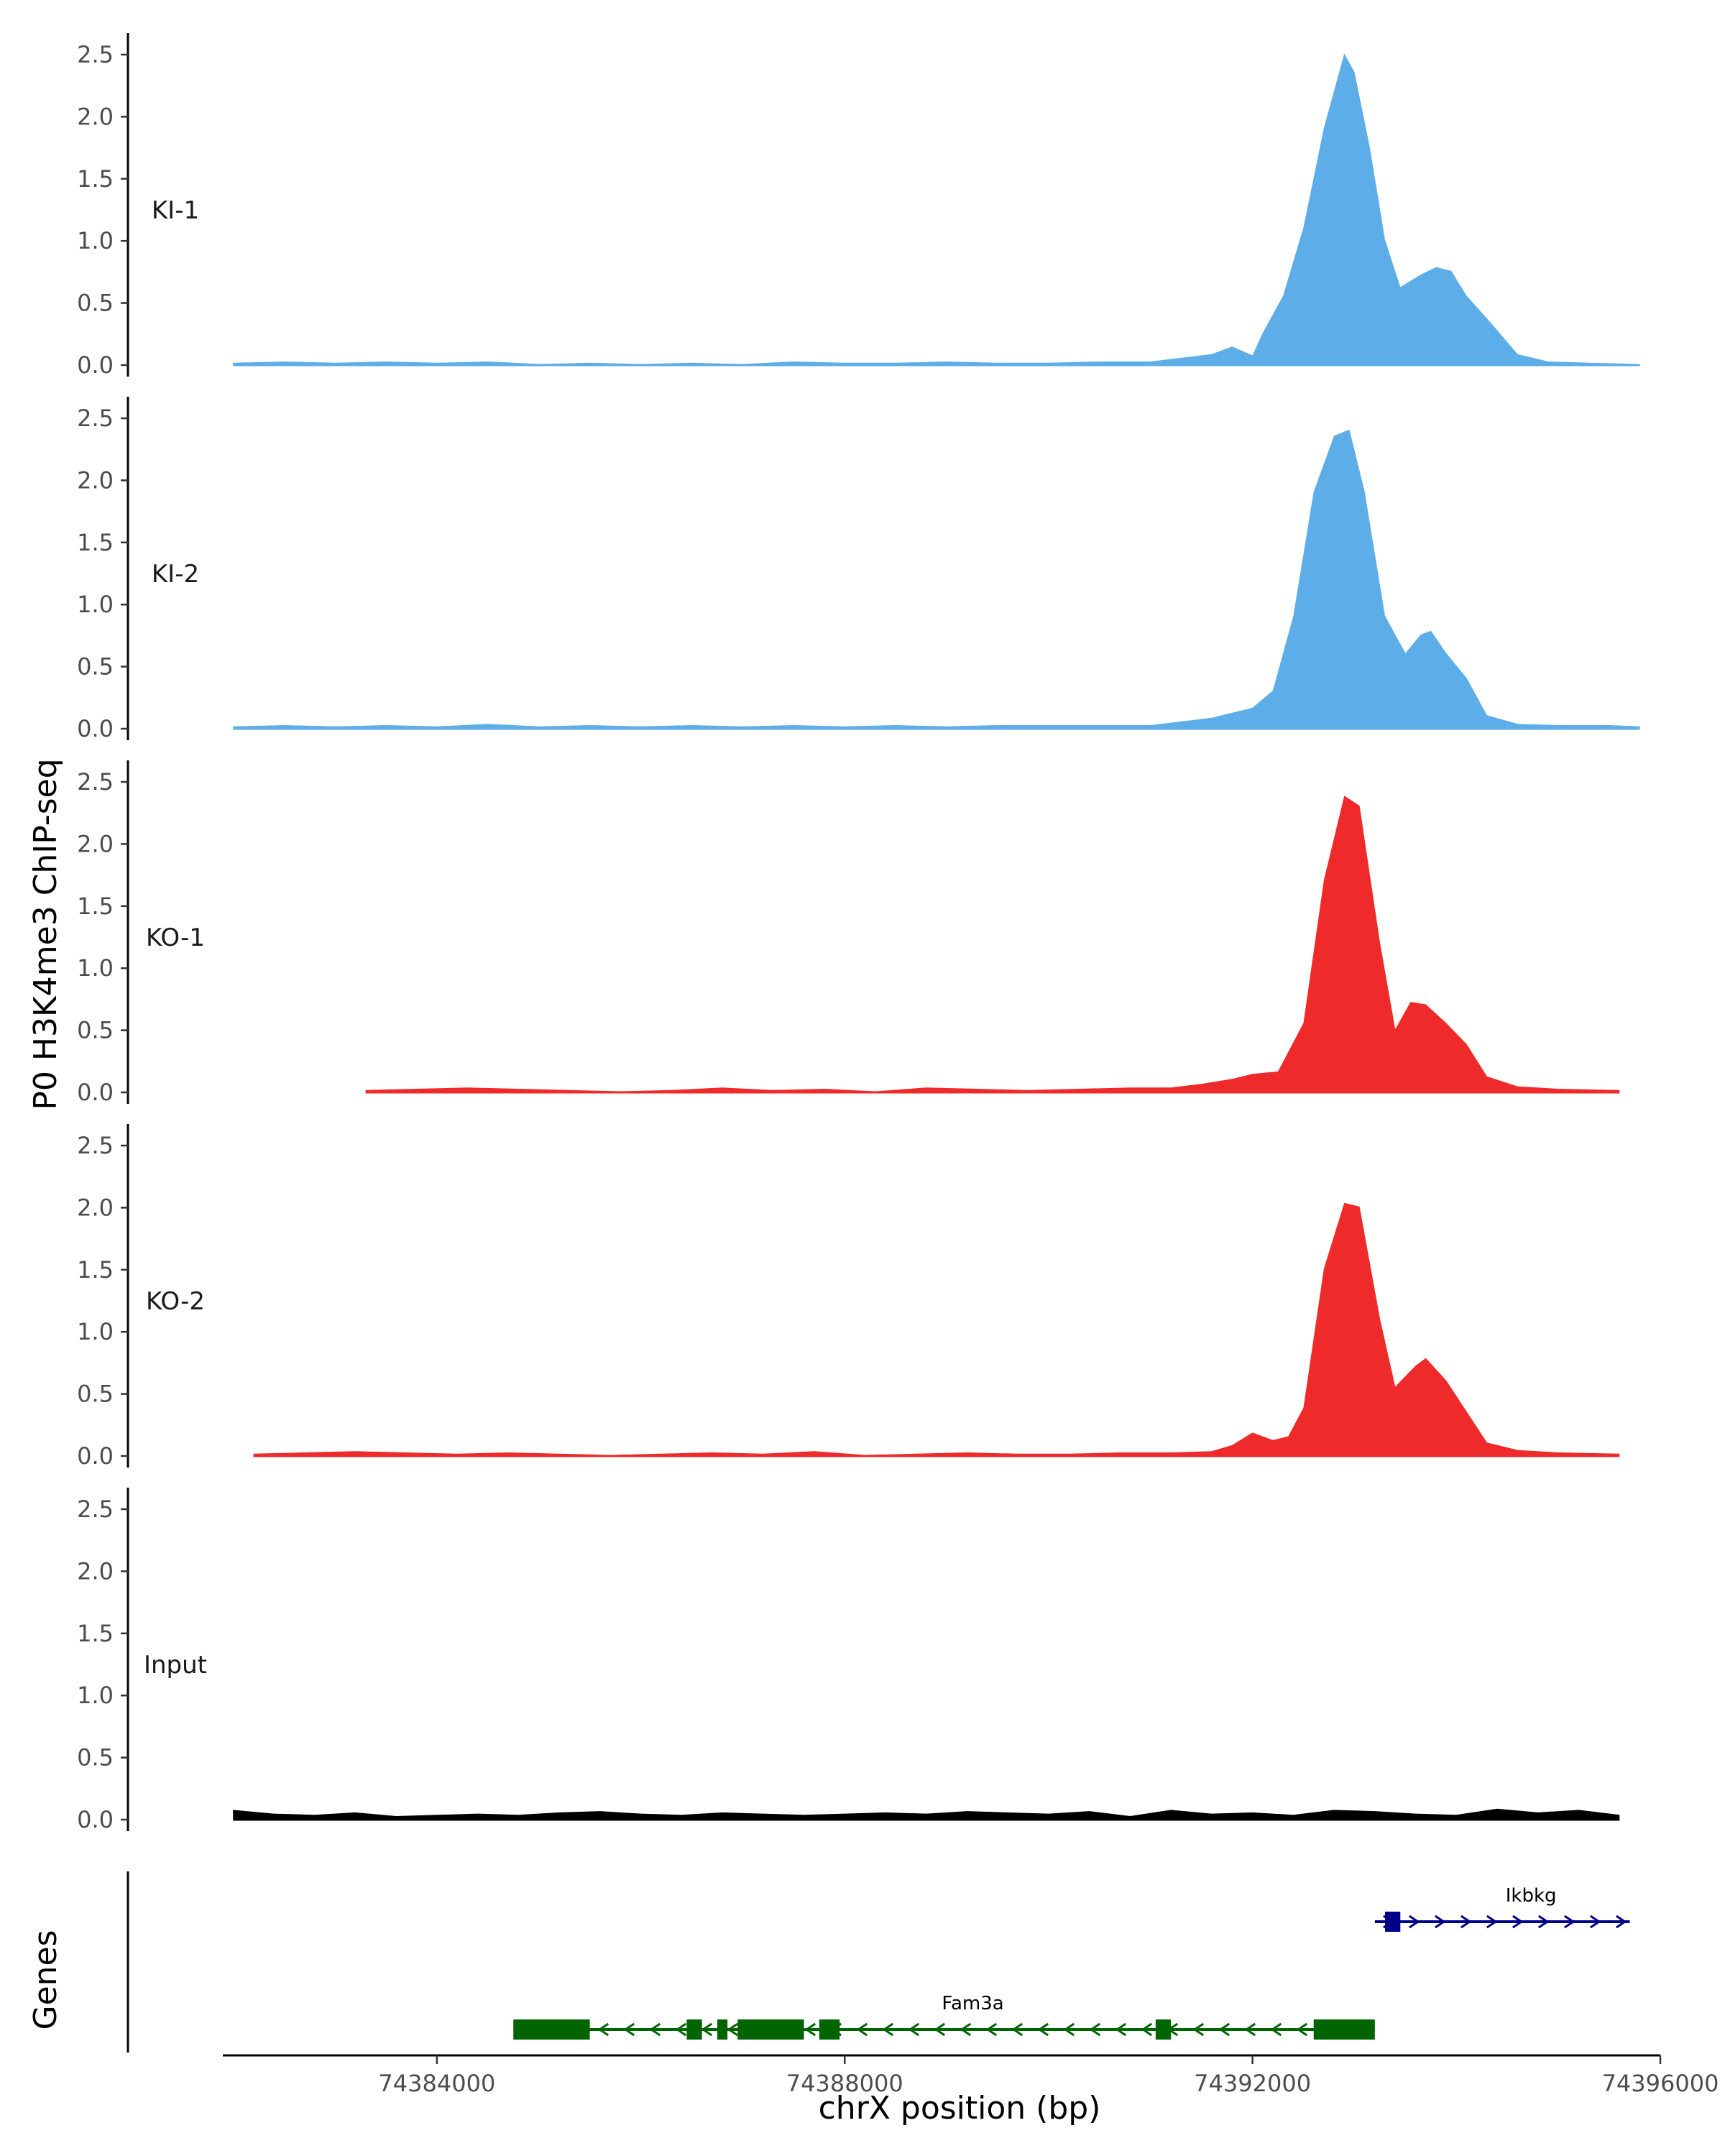 The height and width of the screenshot is (2156, 1725). Describe the element at coordinates (926, 1814) in the screenshot. I see `signal-area-input` at that location.